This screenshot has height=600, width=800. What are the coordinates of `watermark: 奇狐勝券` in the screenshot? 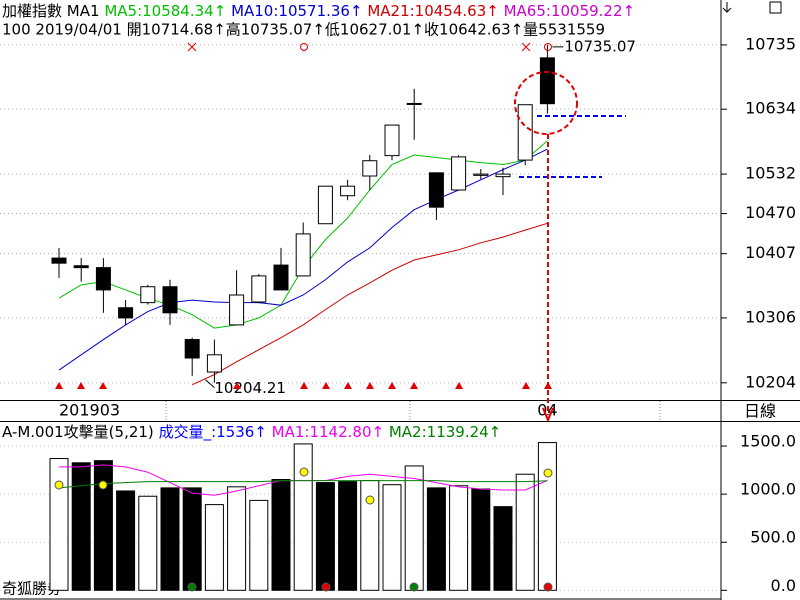 It's located at (32, 589).